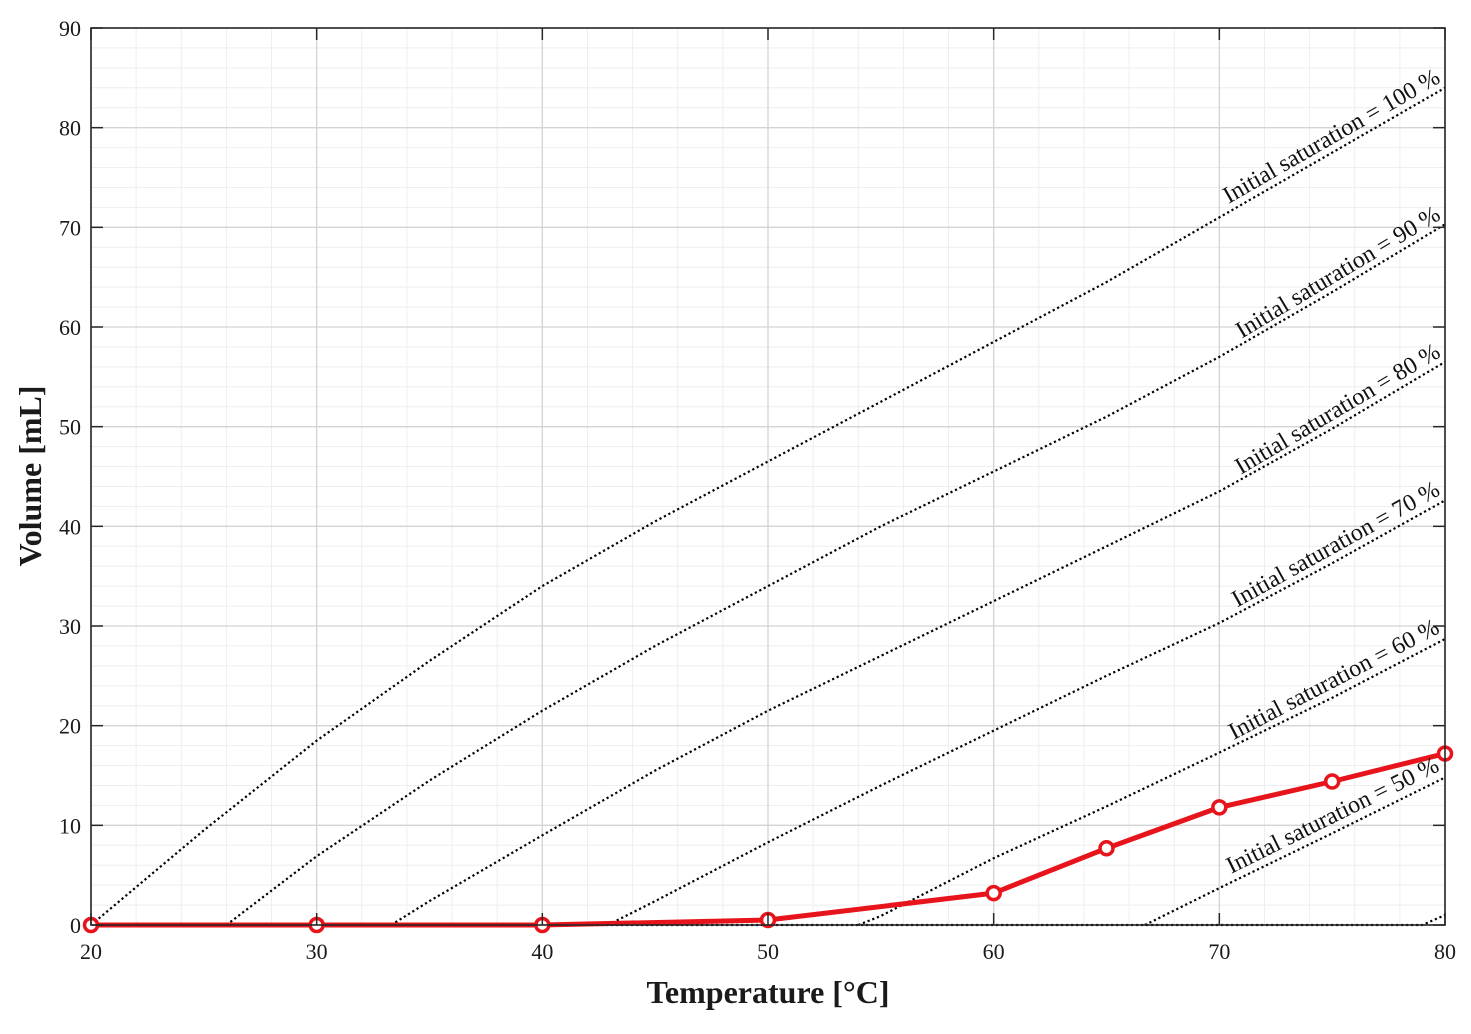  I want to click on y-tick-label: 60, so click(70, 327).